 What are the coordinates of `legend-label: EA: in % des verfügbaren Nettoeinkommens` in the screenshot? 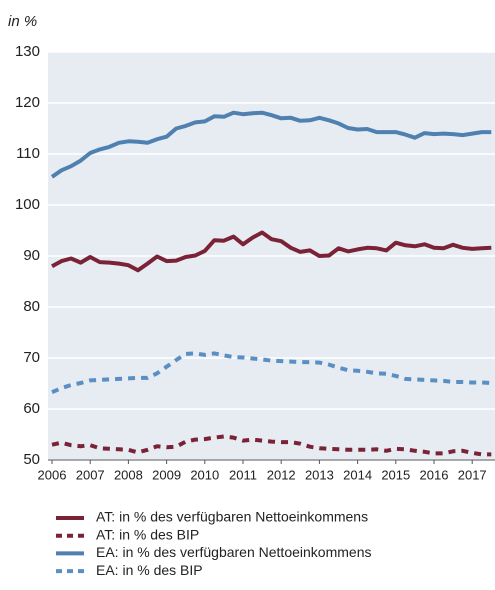 It's located at (233, 552).